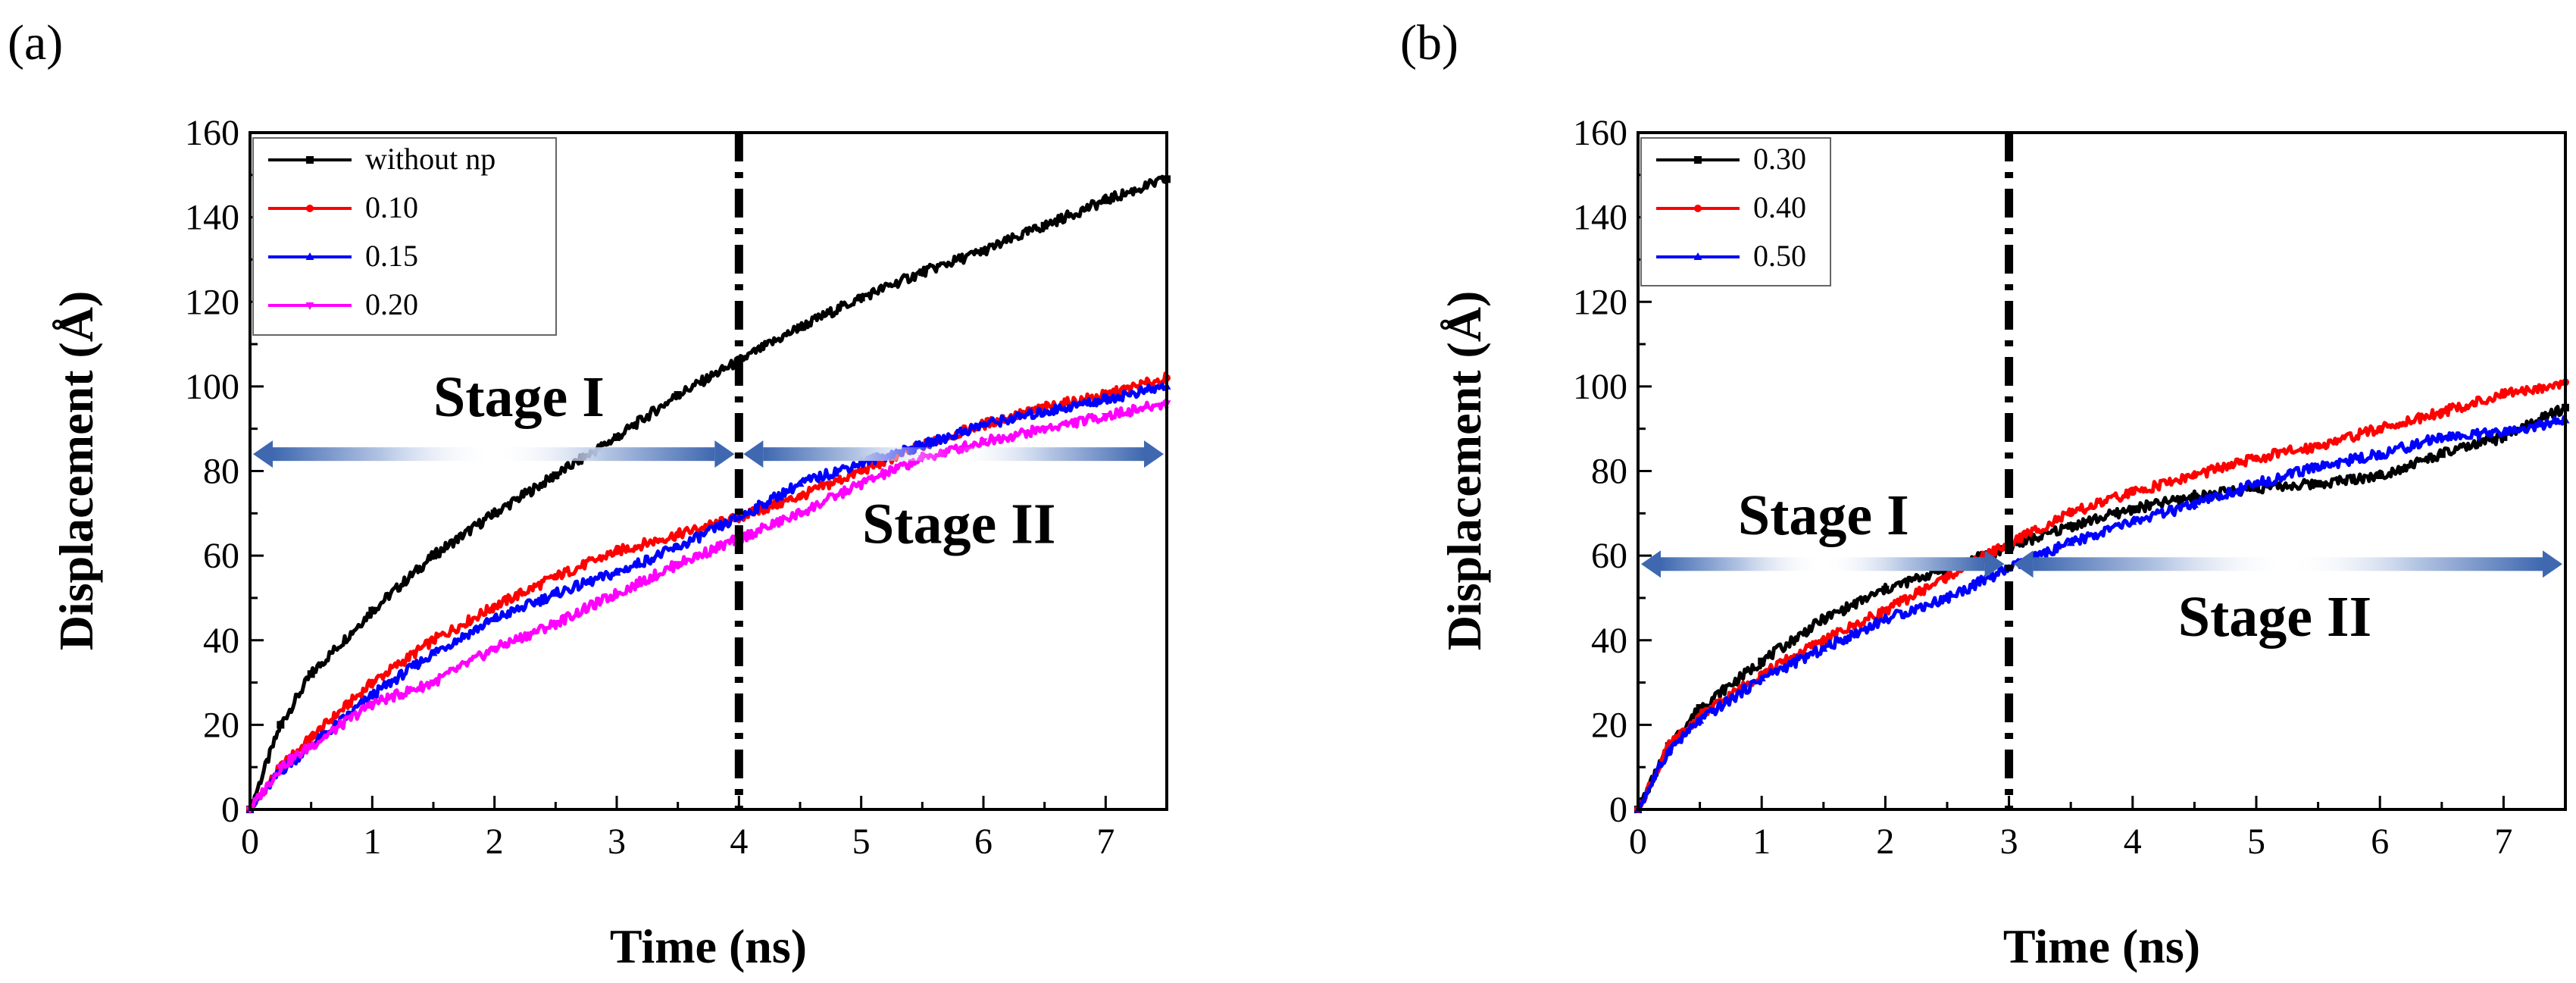 This screenshot has height=983, width=2576. I want to click on legend-box, so click(1735, 211).